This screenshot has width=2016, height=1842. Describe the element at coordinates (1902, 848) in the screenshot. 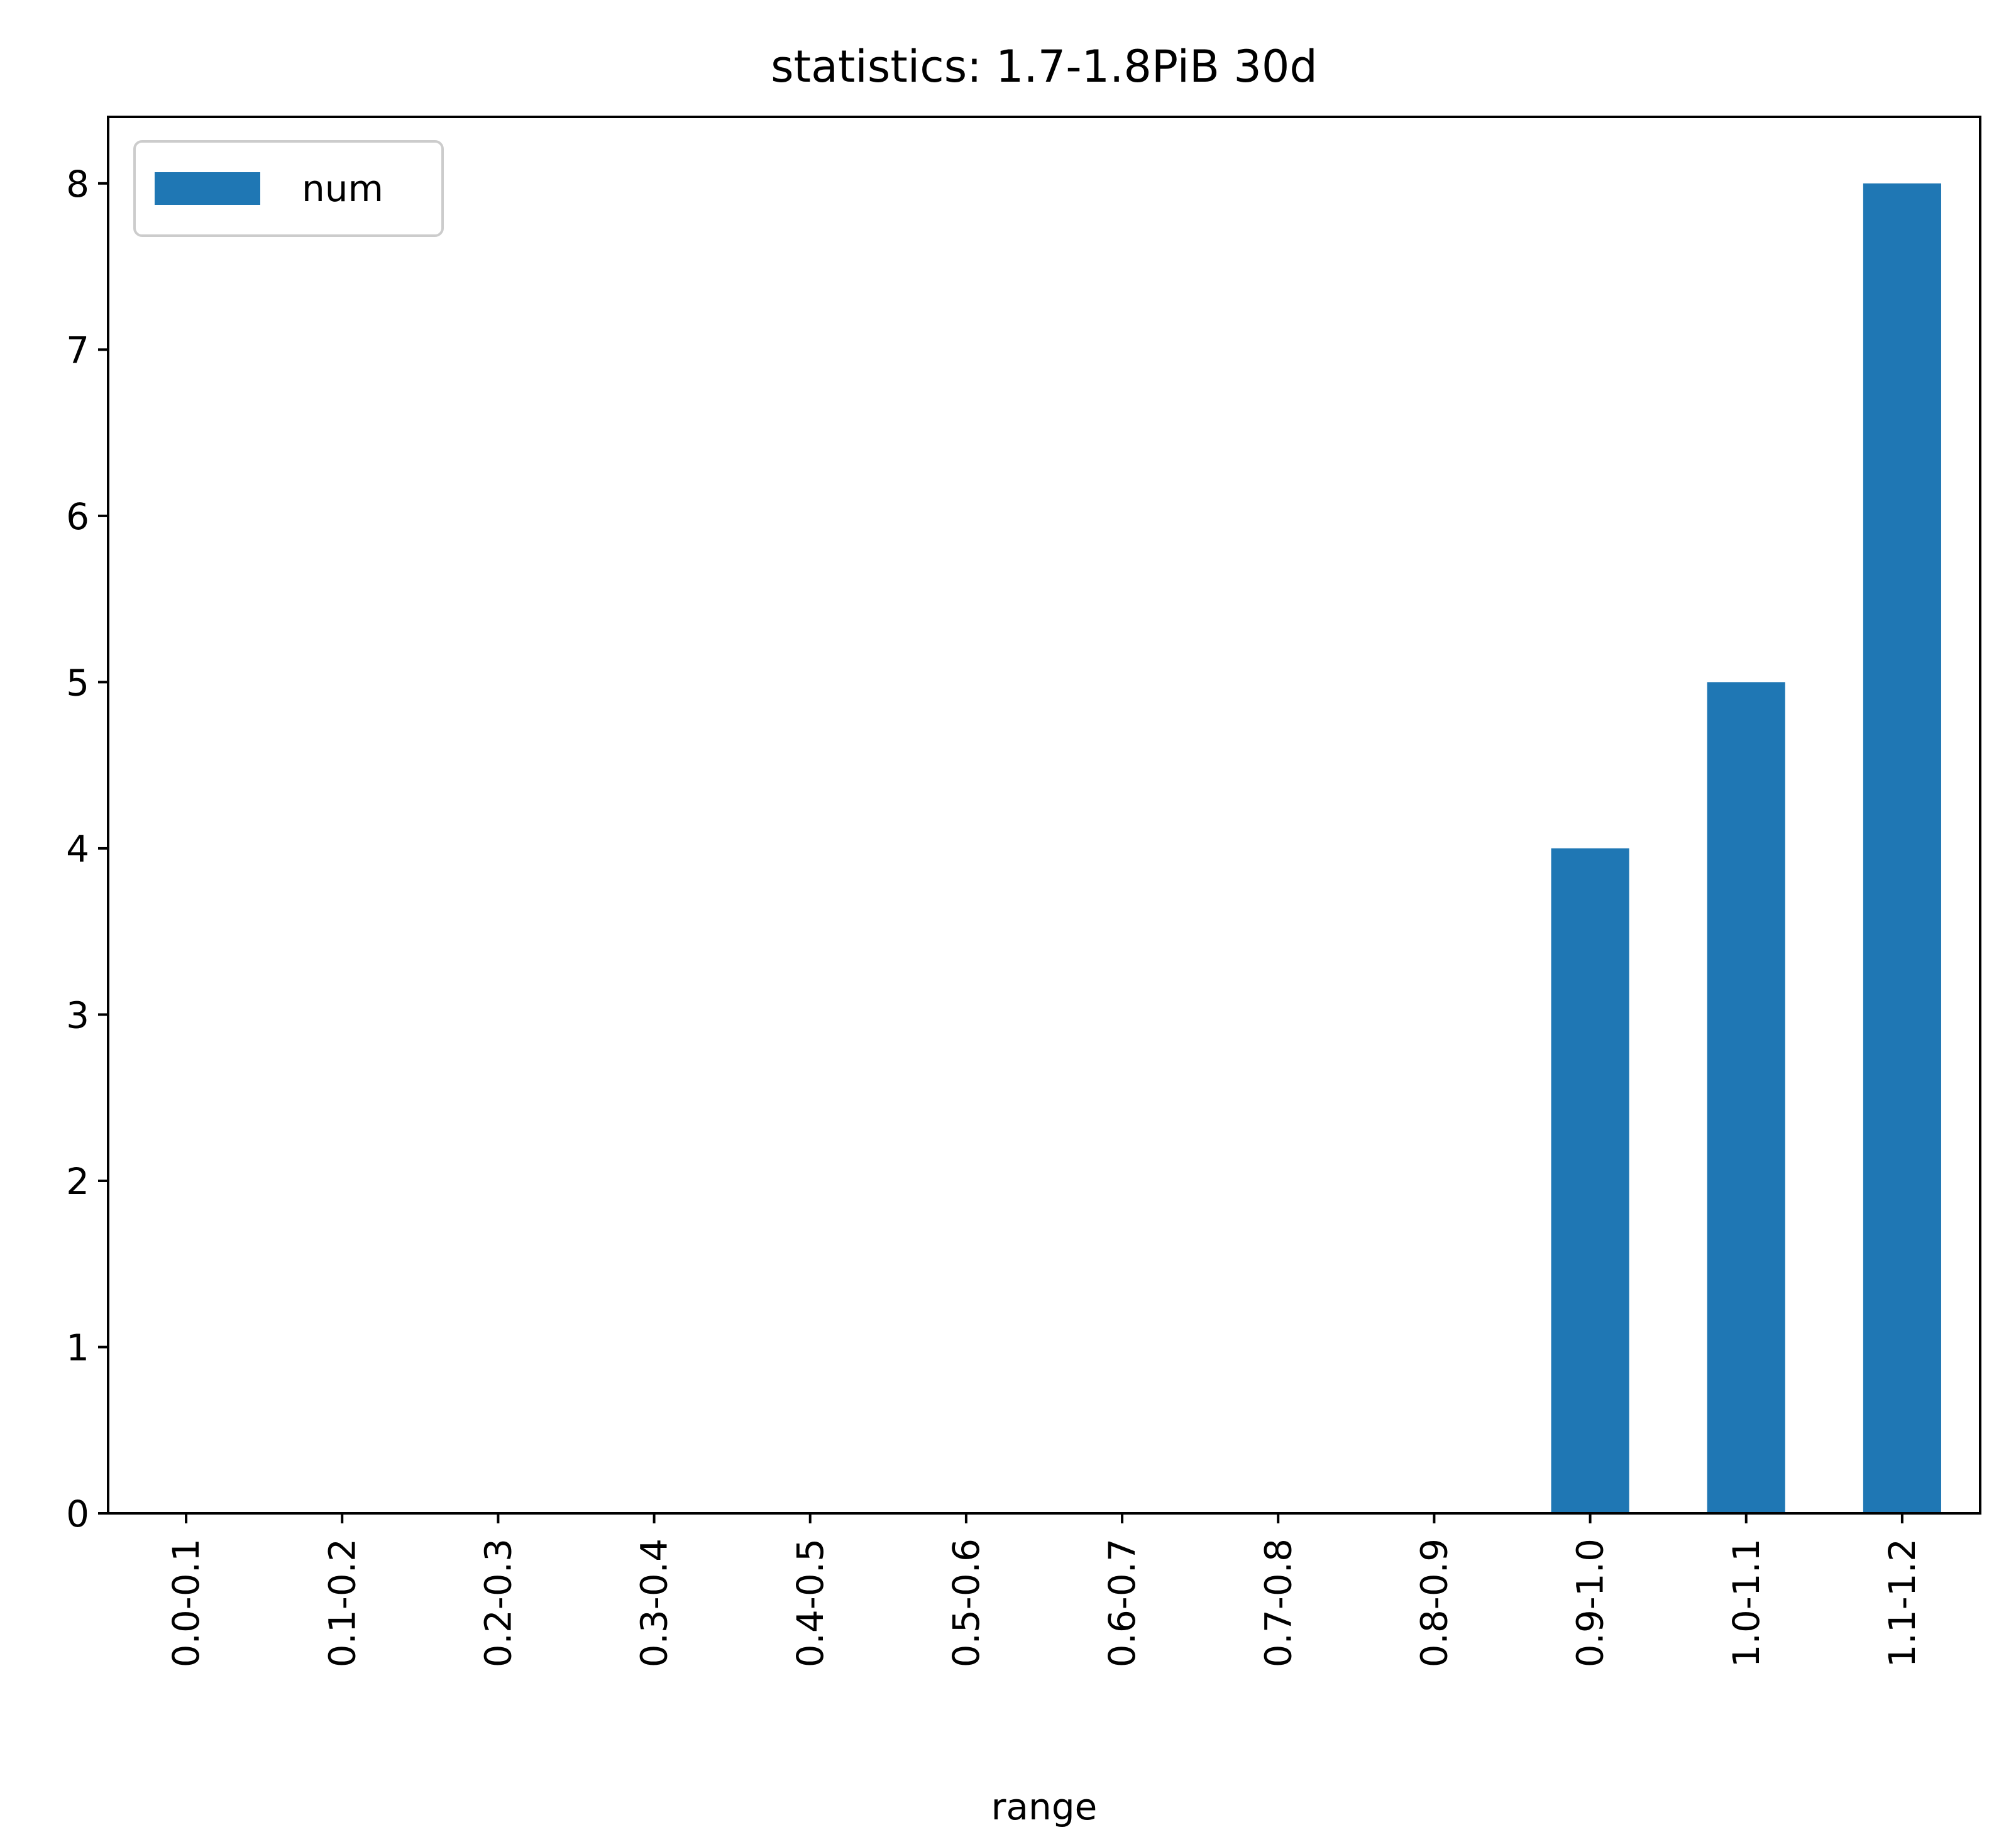

I see `bar-1.1-1.2` at that location.